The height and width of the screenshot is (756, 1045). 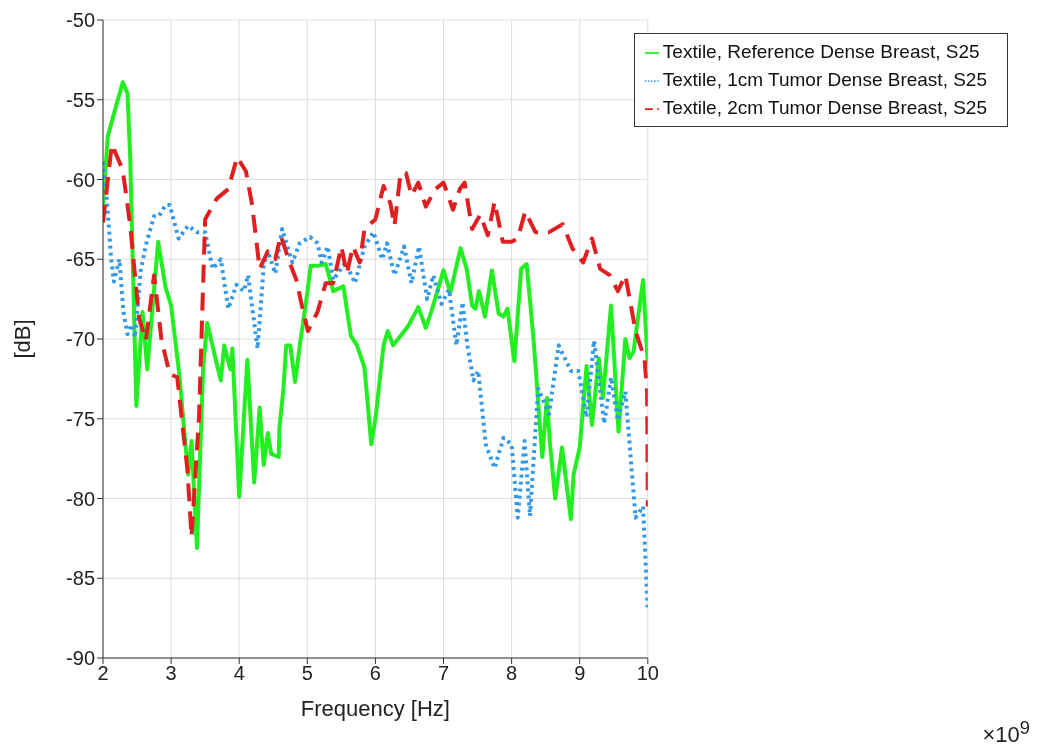 I want to click on x-tick-label: 3, so click(x=171, y=673).